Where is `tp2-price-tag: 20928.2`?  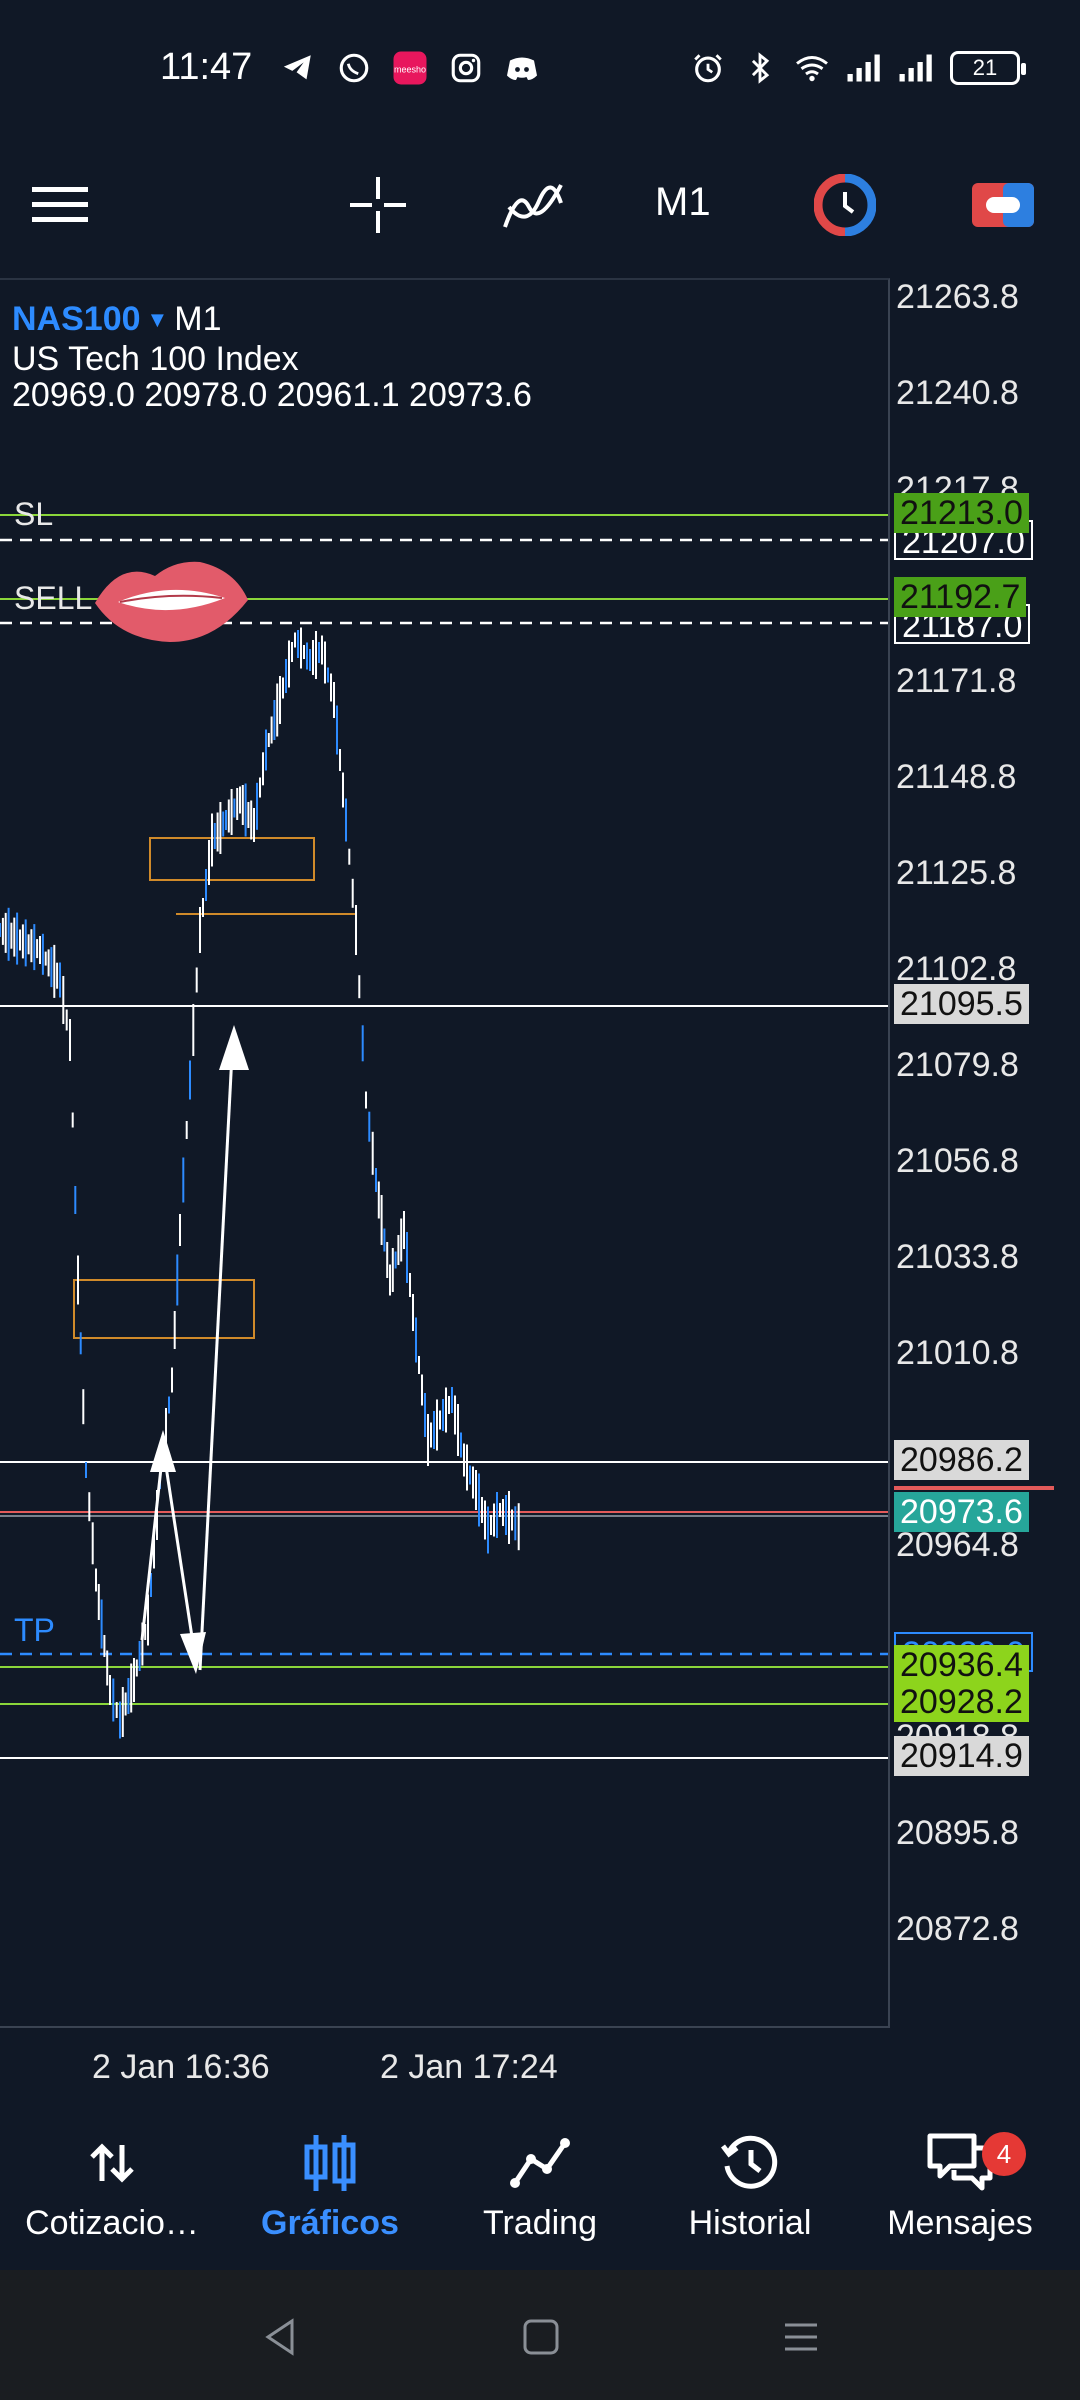
tp2-price-tag: 20928.2 is located at coordinates (961, 1702).